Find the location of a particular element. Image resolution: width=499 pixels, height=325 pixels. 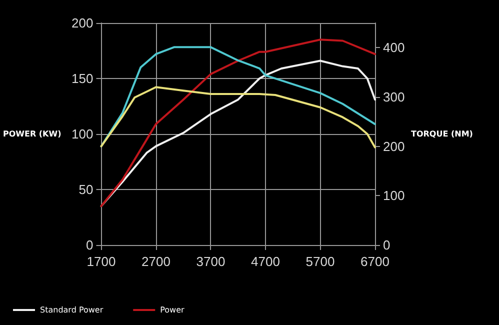

x-tick-label: 2700 is located at coordinates (156, 261).